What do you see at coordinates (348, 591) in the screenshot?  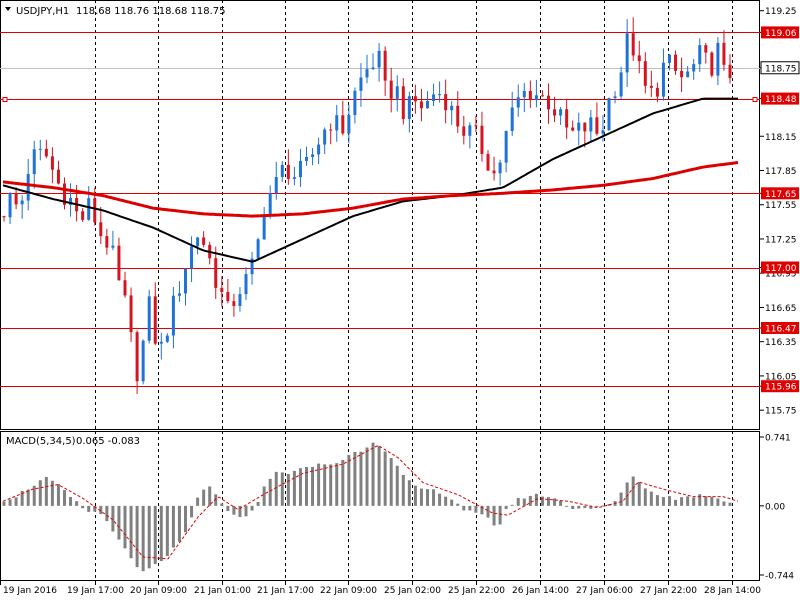 I see `x-axis-label: 22 Jan 09:00` at bounding box center [348, 591].